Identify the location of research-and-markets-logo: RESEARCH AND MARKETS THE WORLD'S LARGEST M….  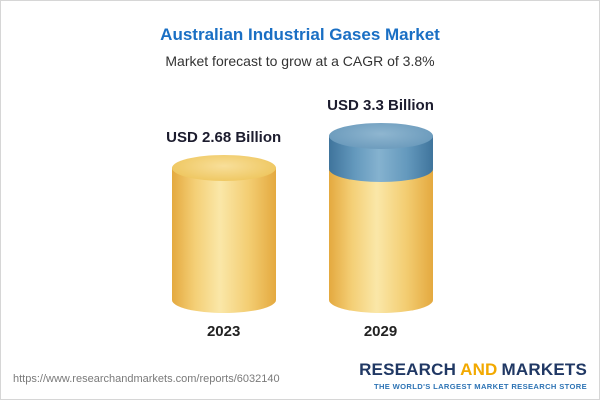
(473, 375).